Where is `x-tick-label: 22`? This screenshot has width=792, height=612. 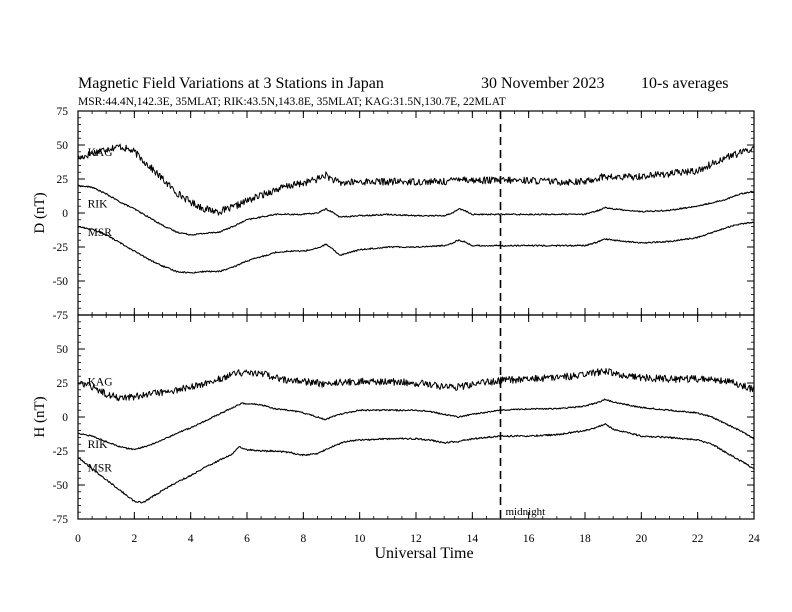
x-tick-label: 22 is located at coordinates (698, 539).